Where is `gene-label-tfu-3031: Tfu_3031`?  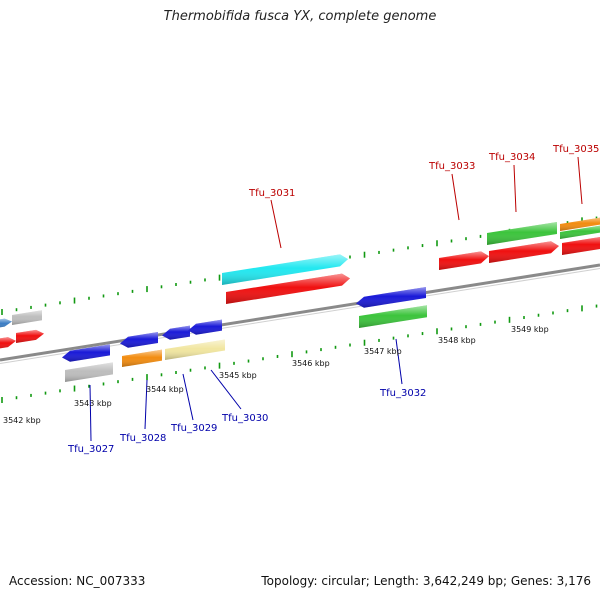 gene-label-tfu-3031: Tfu_3031 is located at coordinates (271, 193).